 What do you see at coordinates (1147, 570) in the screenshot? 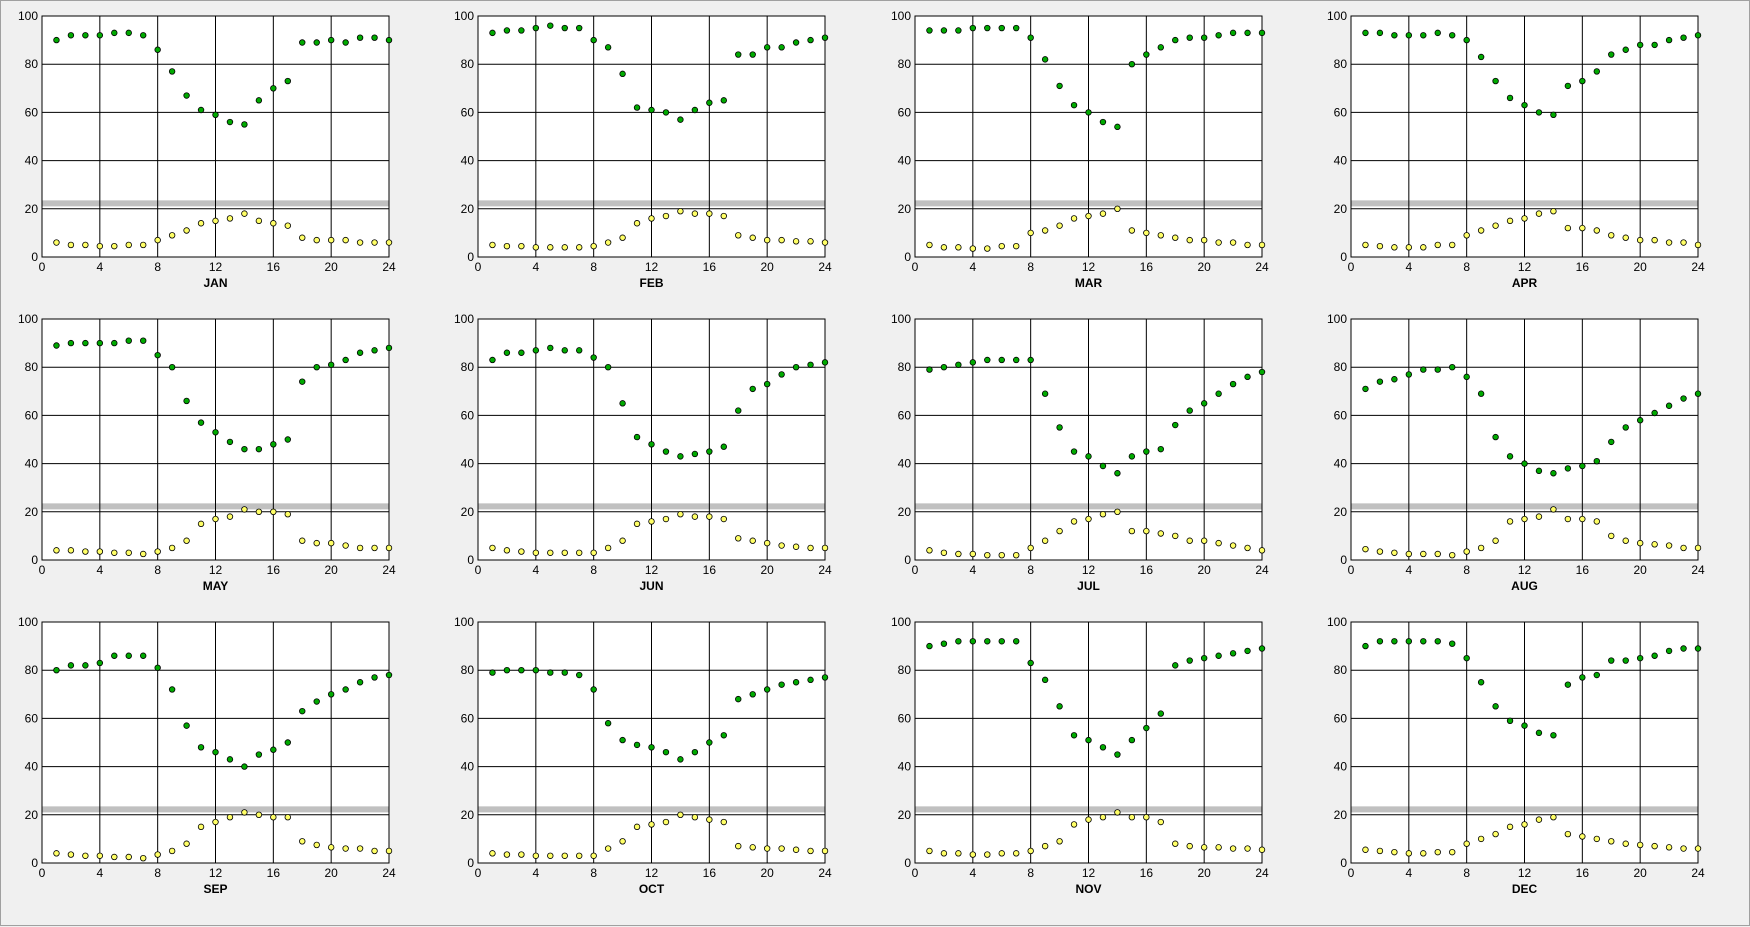
I see `x-tick-label: 16` at bounding box center [1147, 570].